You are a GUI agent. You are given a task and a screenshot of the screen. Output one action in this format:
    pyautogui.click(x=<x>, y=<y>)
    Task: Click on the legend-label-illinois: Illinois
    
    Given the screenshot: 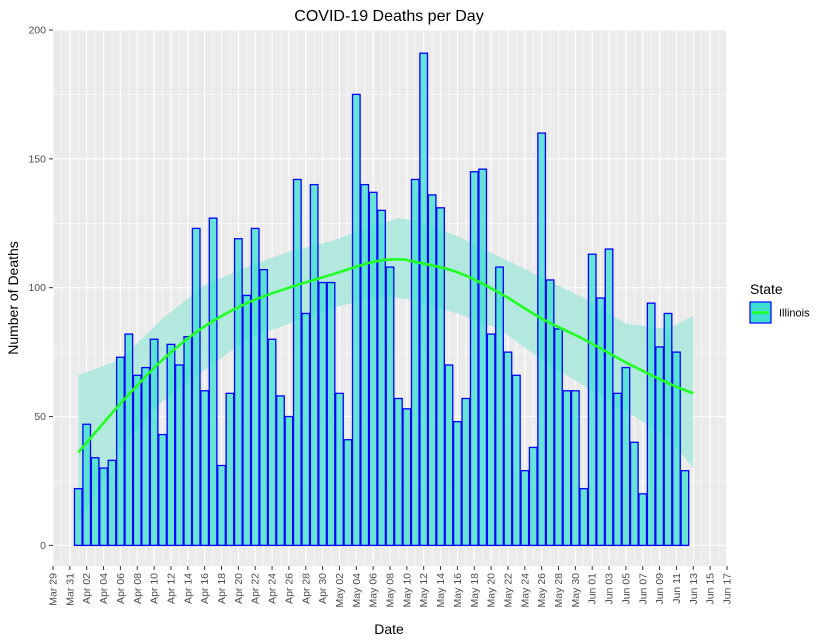 What is the action you would take?
    pyautogui.click(x=794, y=314)
    